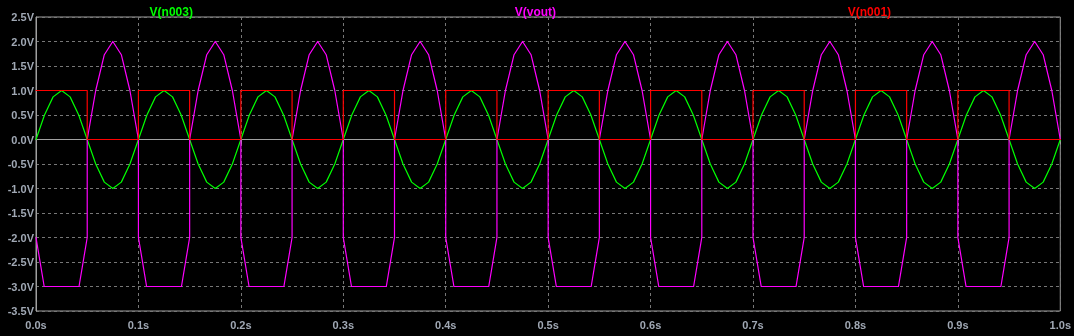 This screenshot has width=1074, height=336. What do you see at coordinates (343, 324) in the screenshot?
I see `x-tick-label: 0.3s` at bounding box center [343, 324].